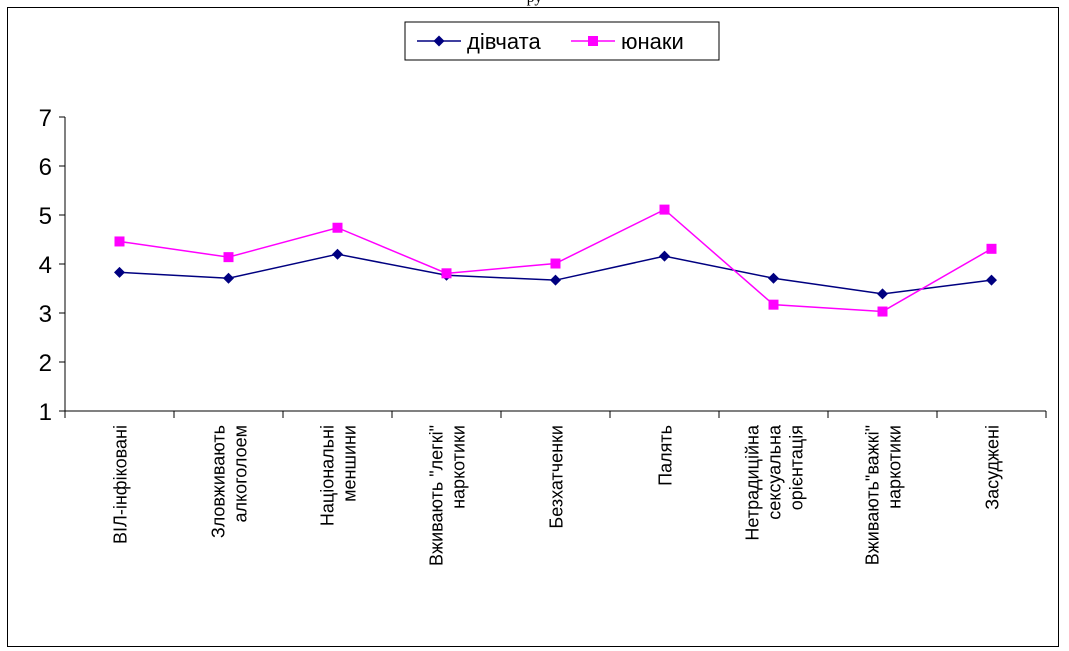  What do you see at coordinates (45, 363) in the screenshot?
I see `y-tick-label: 2` at bounding box center [45, 363].